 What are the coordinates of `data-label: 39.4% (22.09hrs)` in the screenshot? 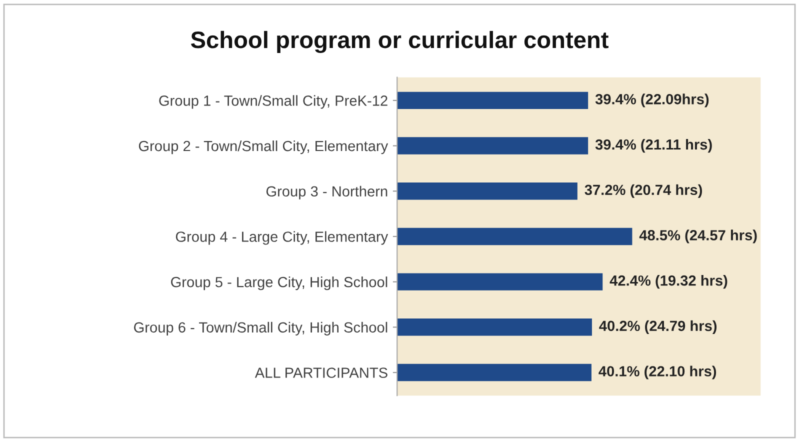 It's located at (652, 101).